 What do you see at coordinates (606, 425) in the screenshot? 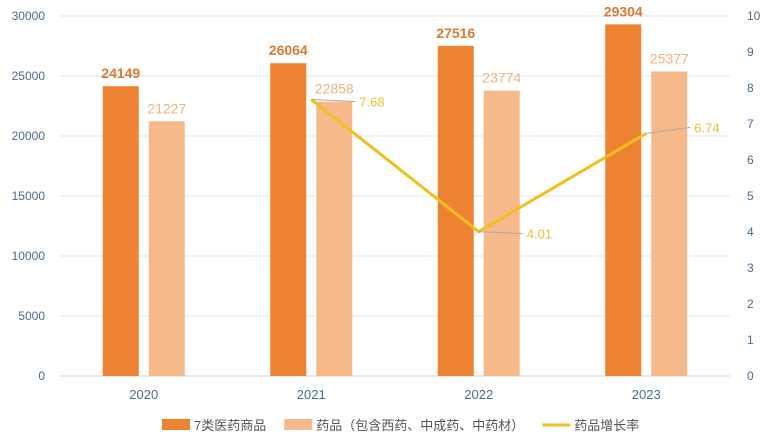
I see `legend-label: 药品增长率` at bounding box center [606, 425].